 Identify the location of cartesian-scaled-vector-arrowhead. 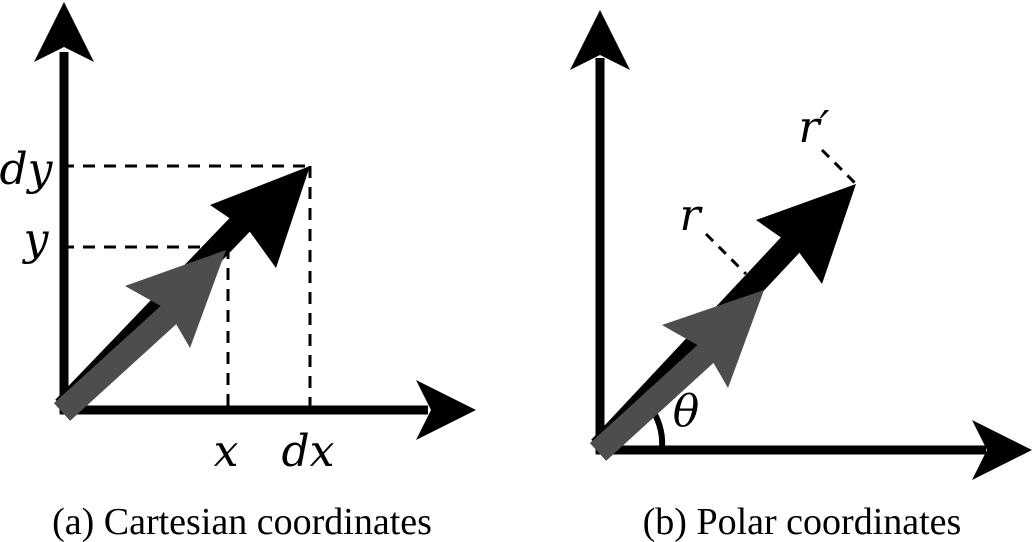
(260, 217).